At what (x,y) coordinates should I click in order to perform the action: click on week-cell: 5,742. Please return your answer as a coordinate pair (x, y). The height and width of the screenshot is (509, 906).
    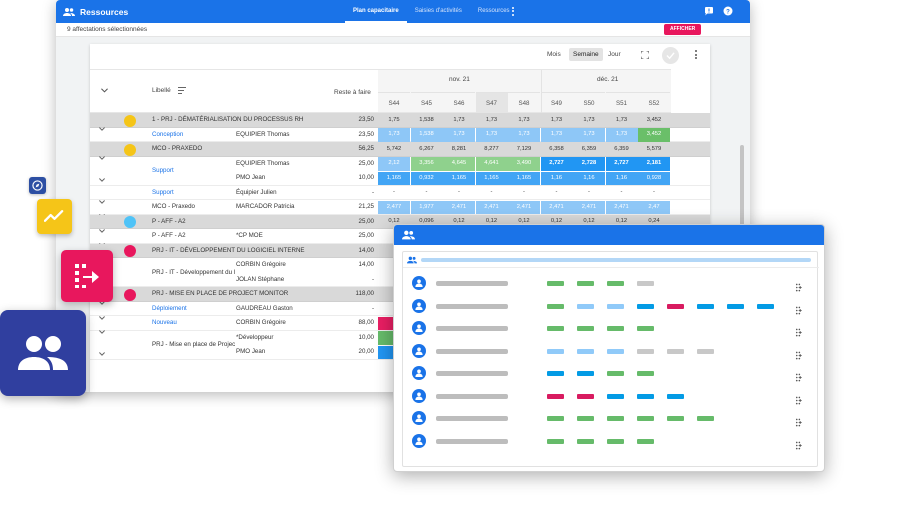
    Looking at the image, I should click on (394, 148).